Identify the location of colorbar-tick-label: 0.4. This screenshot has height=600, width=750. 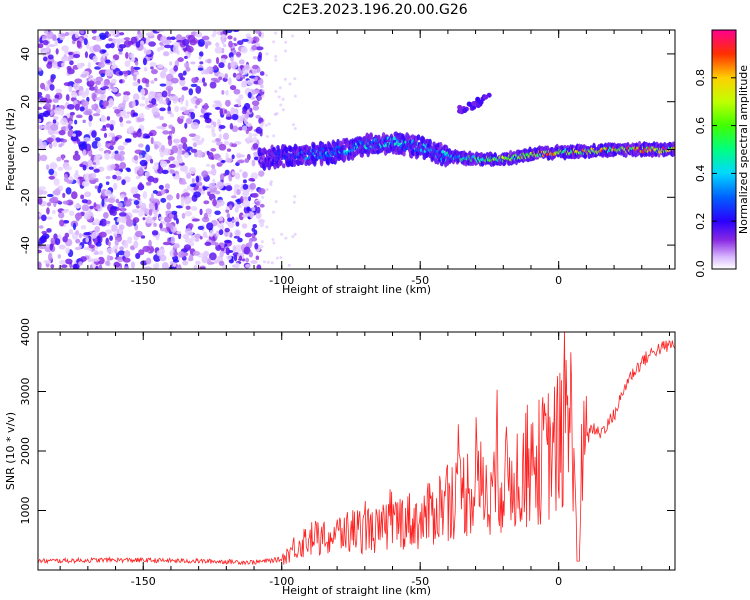
(700, 174).